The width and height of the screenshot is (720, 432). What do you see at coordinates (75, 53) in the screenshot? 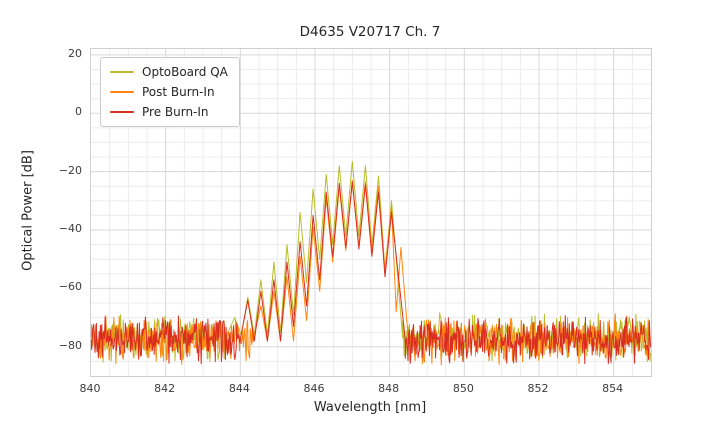
I see `y-tick-label: 20` at bounding box center [75, 53].